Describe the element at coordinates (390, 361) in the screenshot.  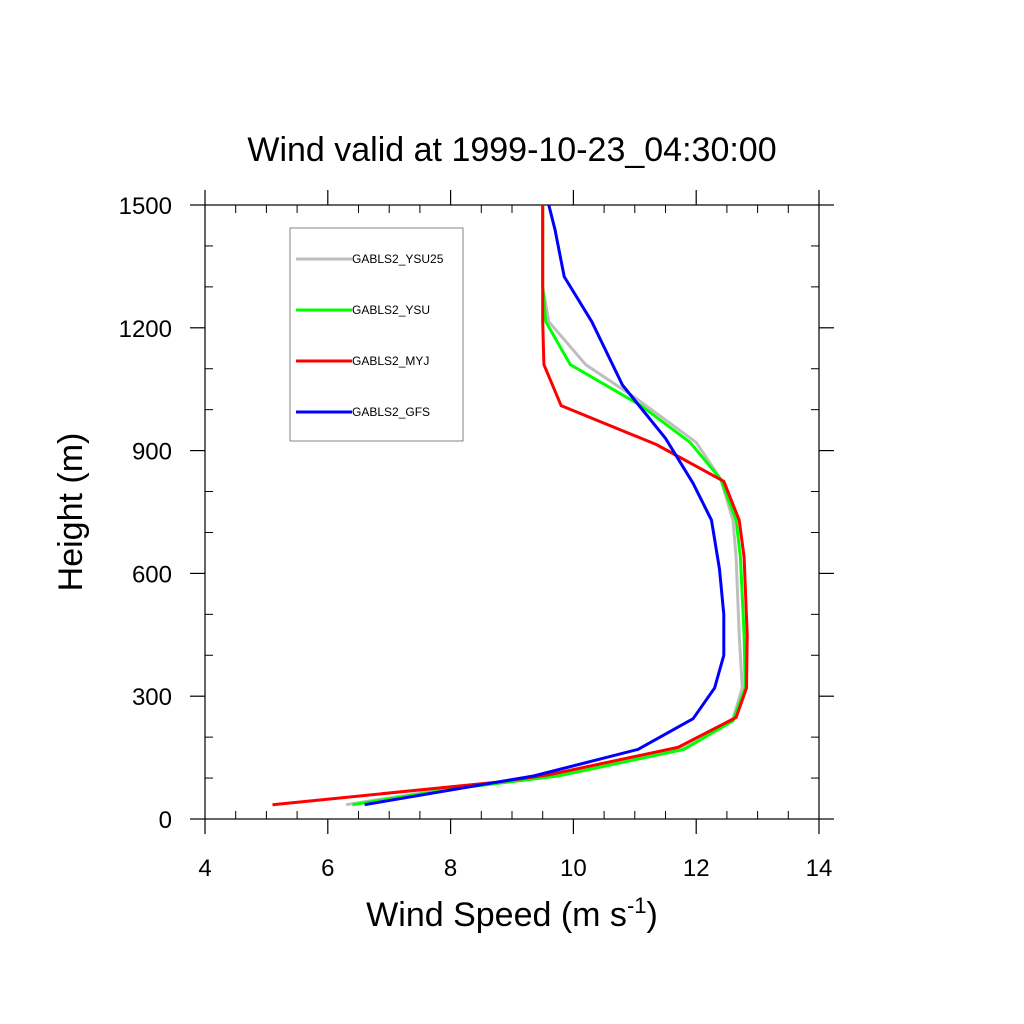
I see `legend-label: GABLS2_MYJ` at that location.